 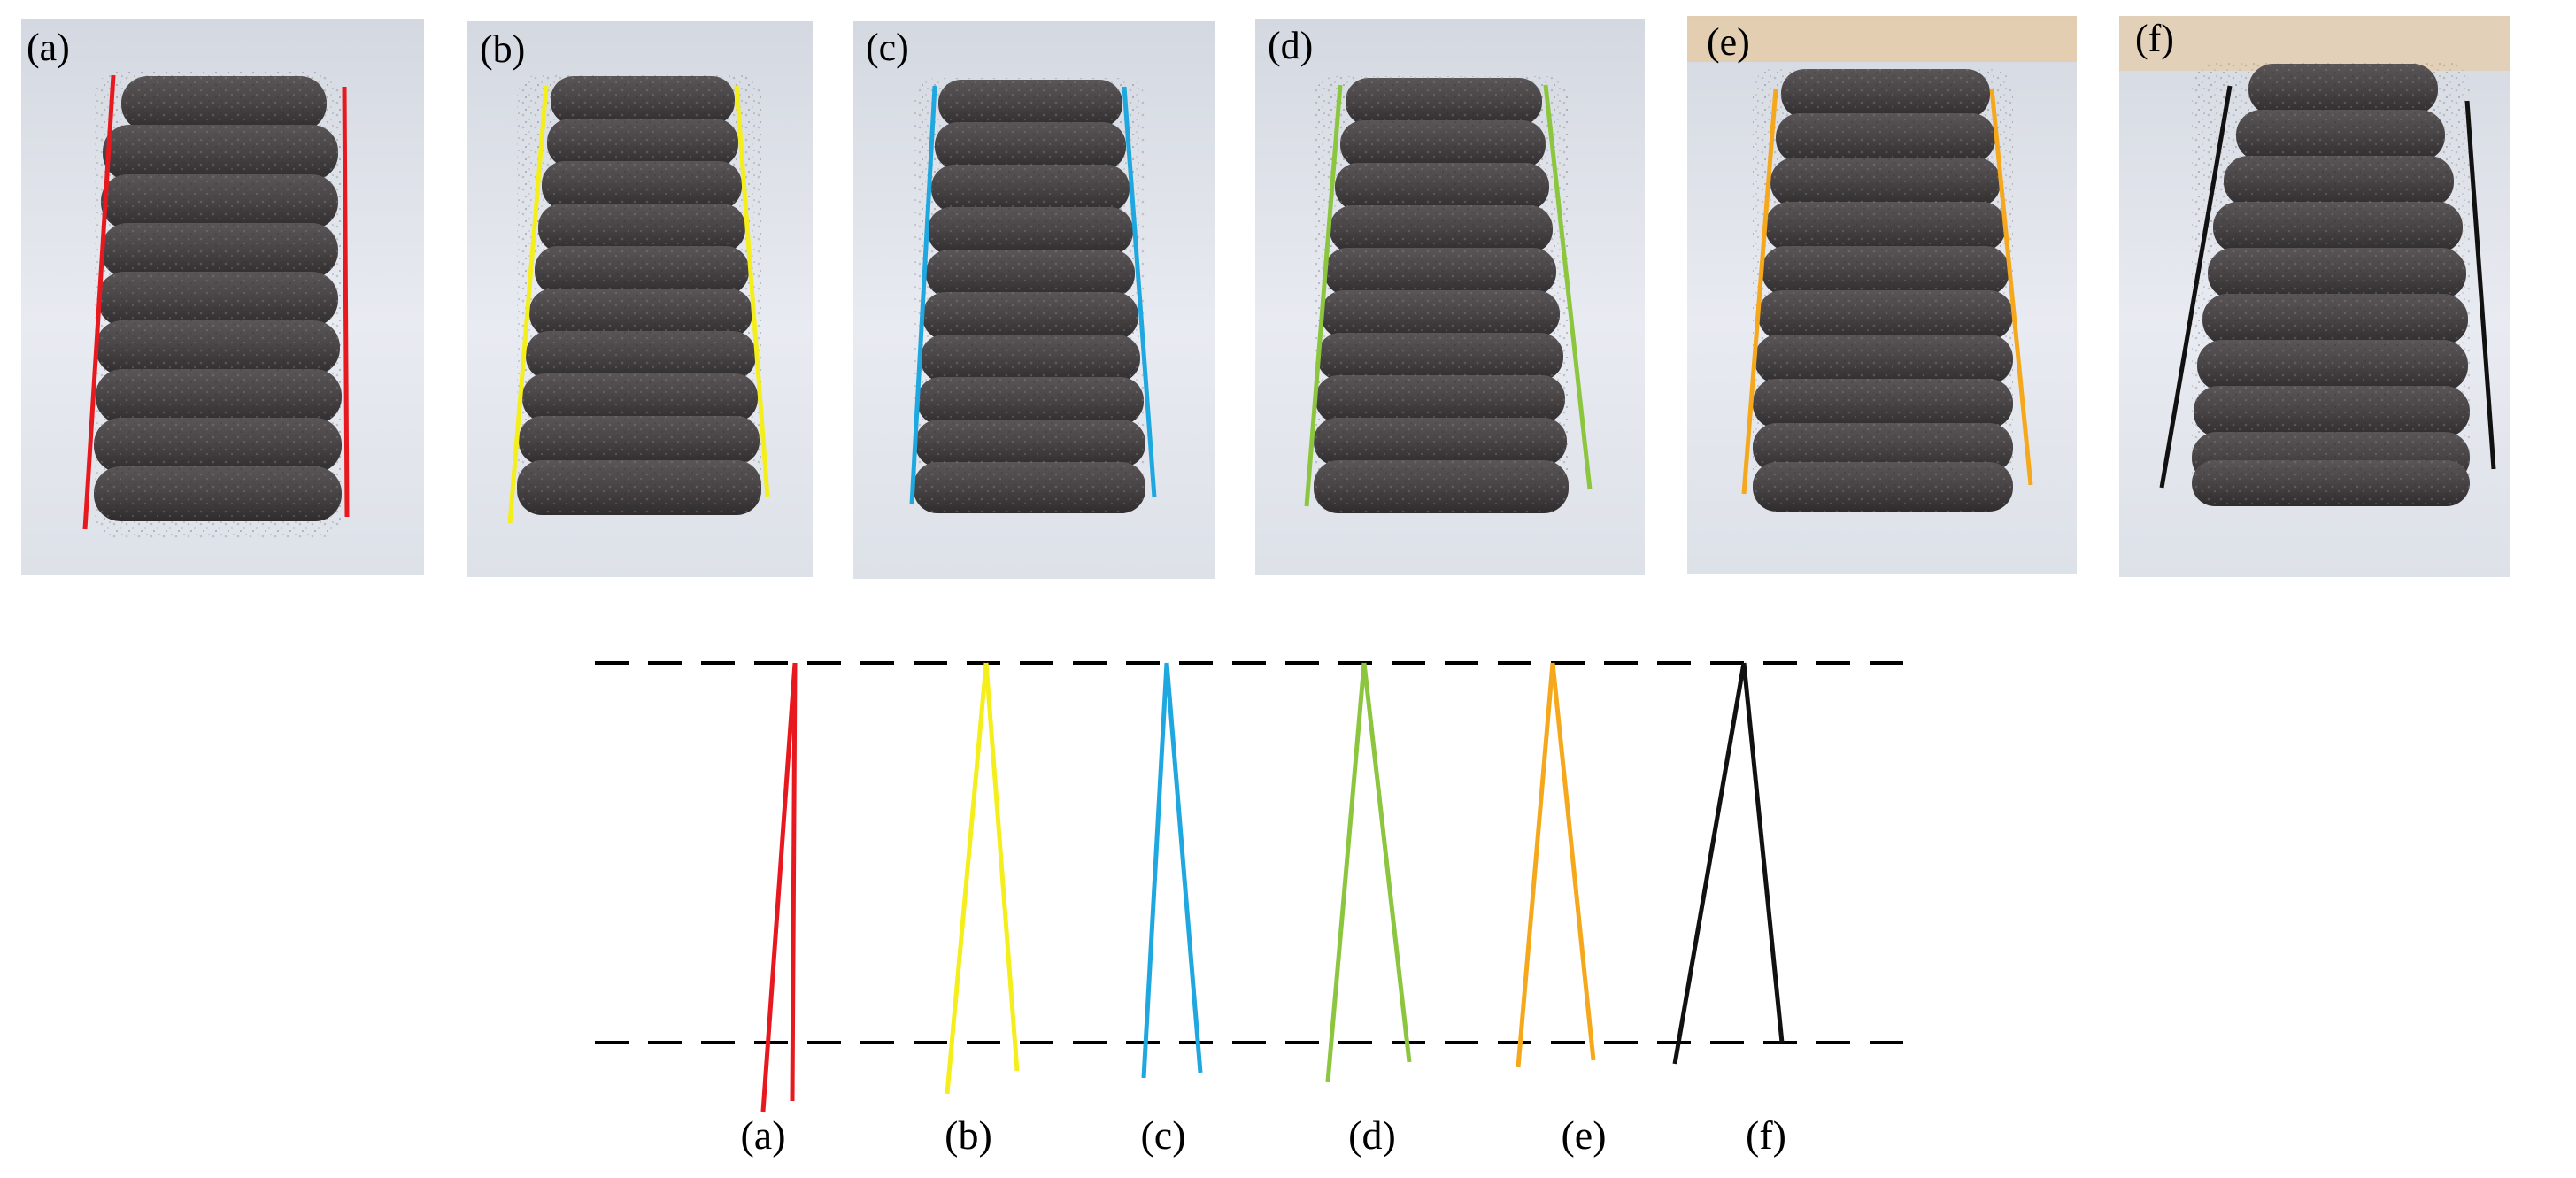 I want to click on taper-profile-c, so click(x=1172, y=871).